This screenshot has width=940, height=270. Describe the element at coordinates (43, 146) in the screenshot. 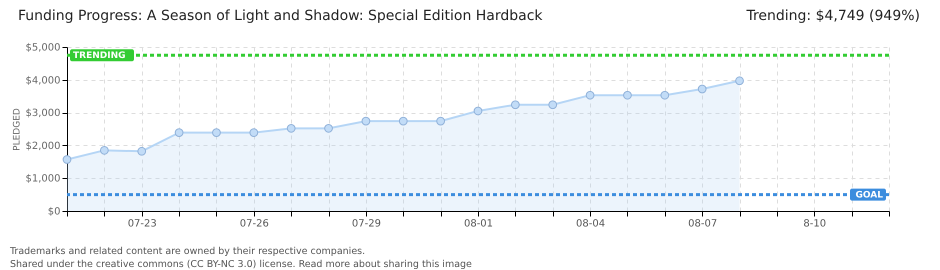

I see `y-tick-label: $2,000` at that location.